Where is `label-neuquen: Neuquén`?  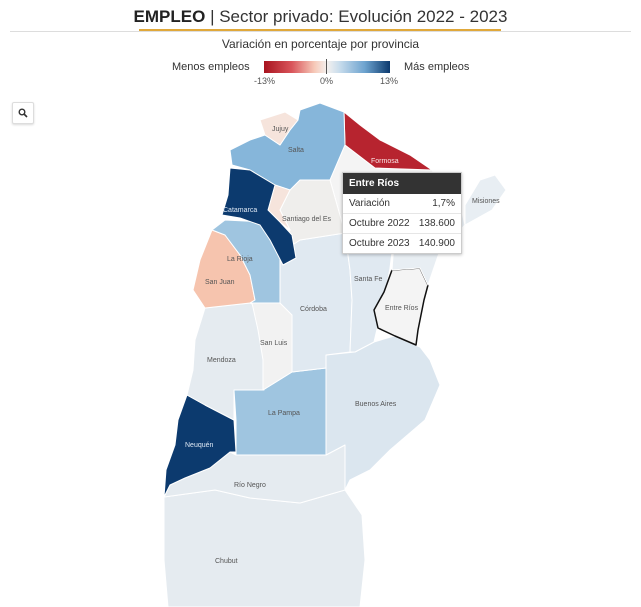
label-neuquen: Neuquén is located at coordinates (199, 445).